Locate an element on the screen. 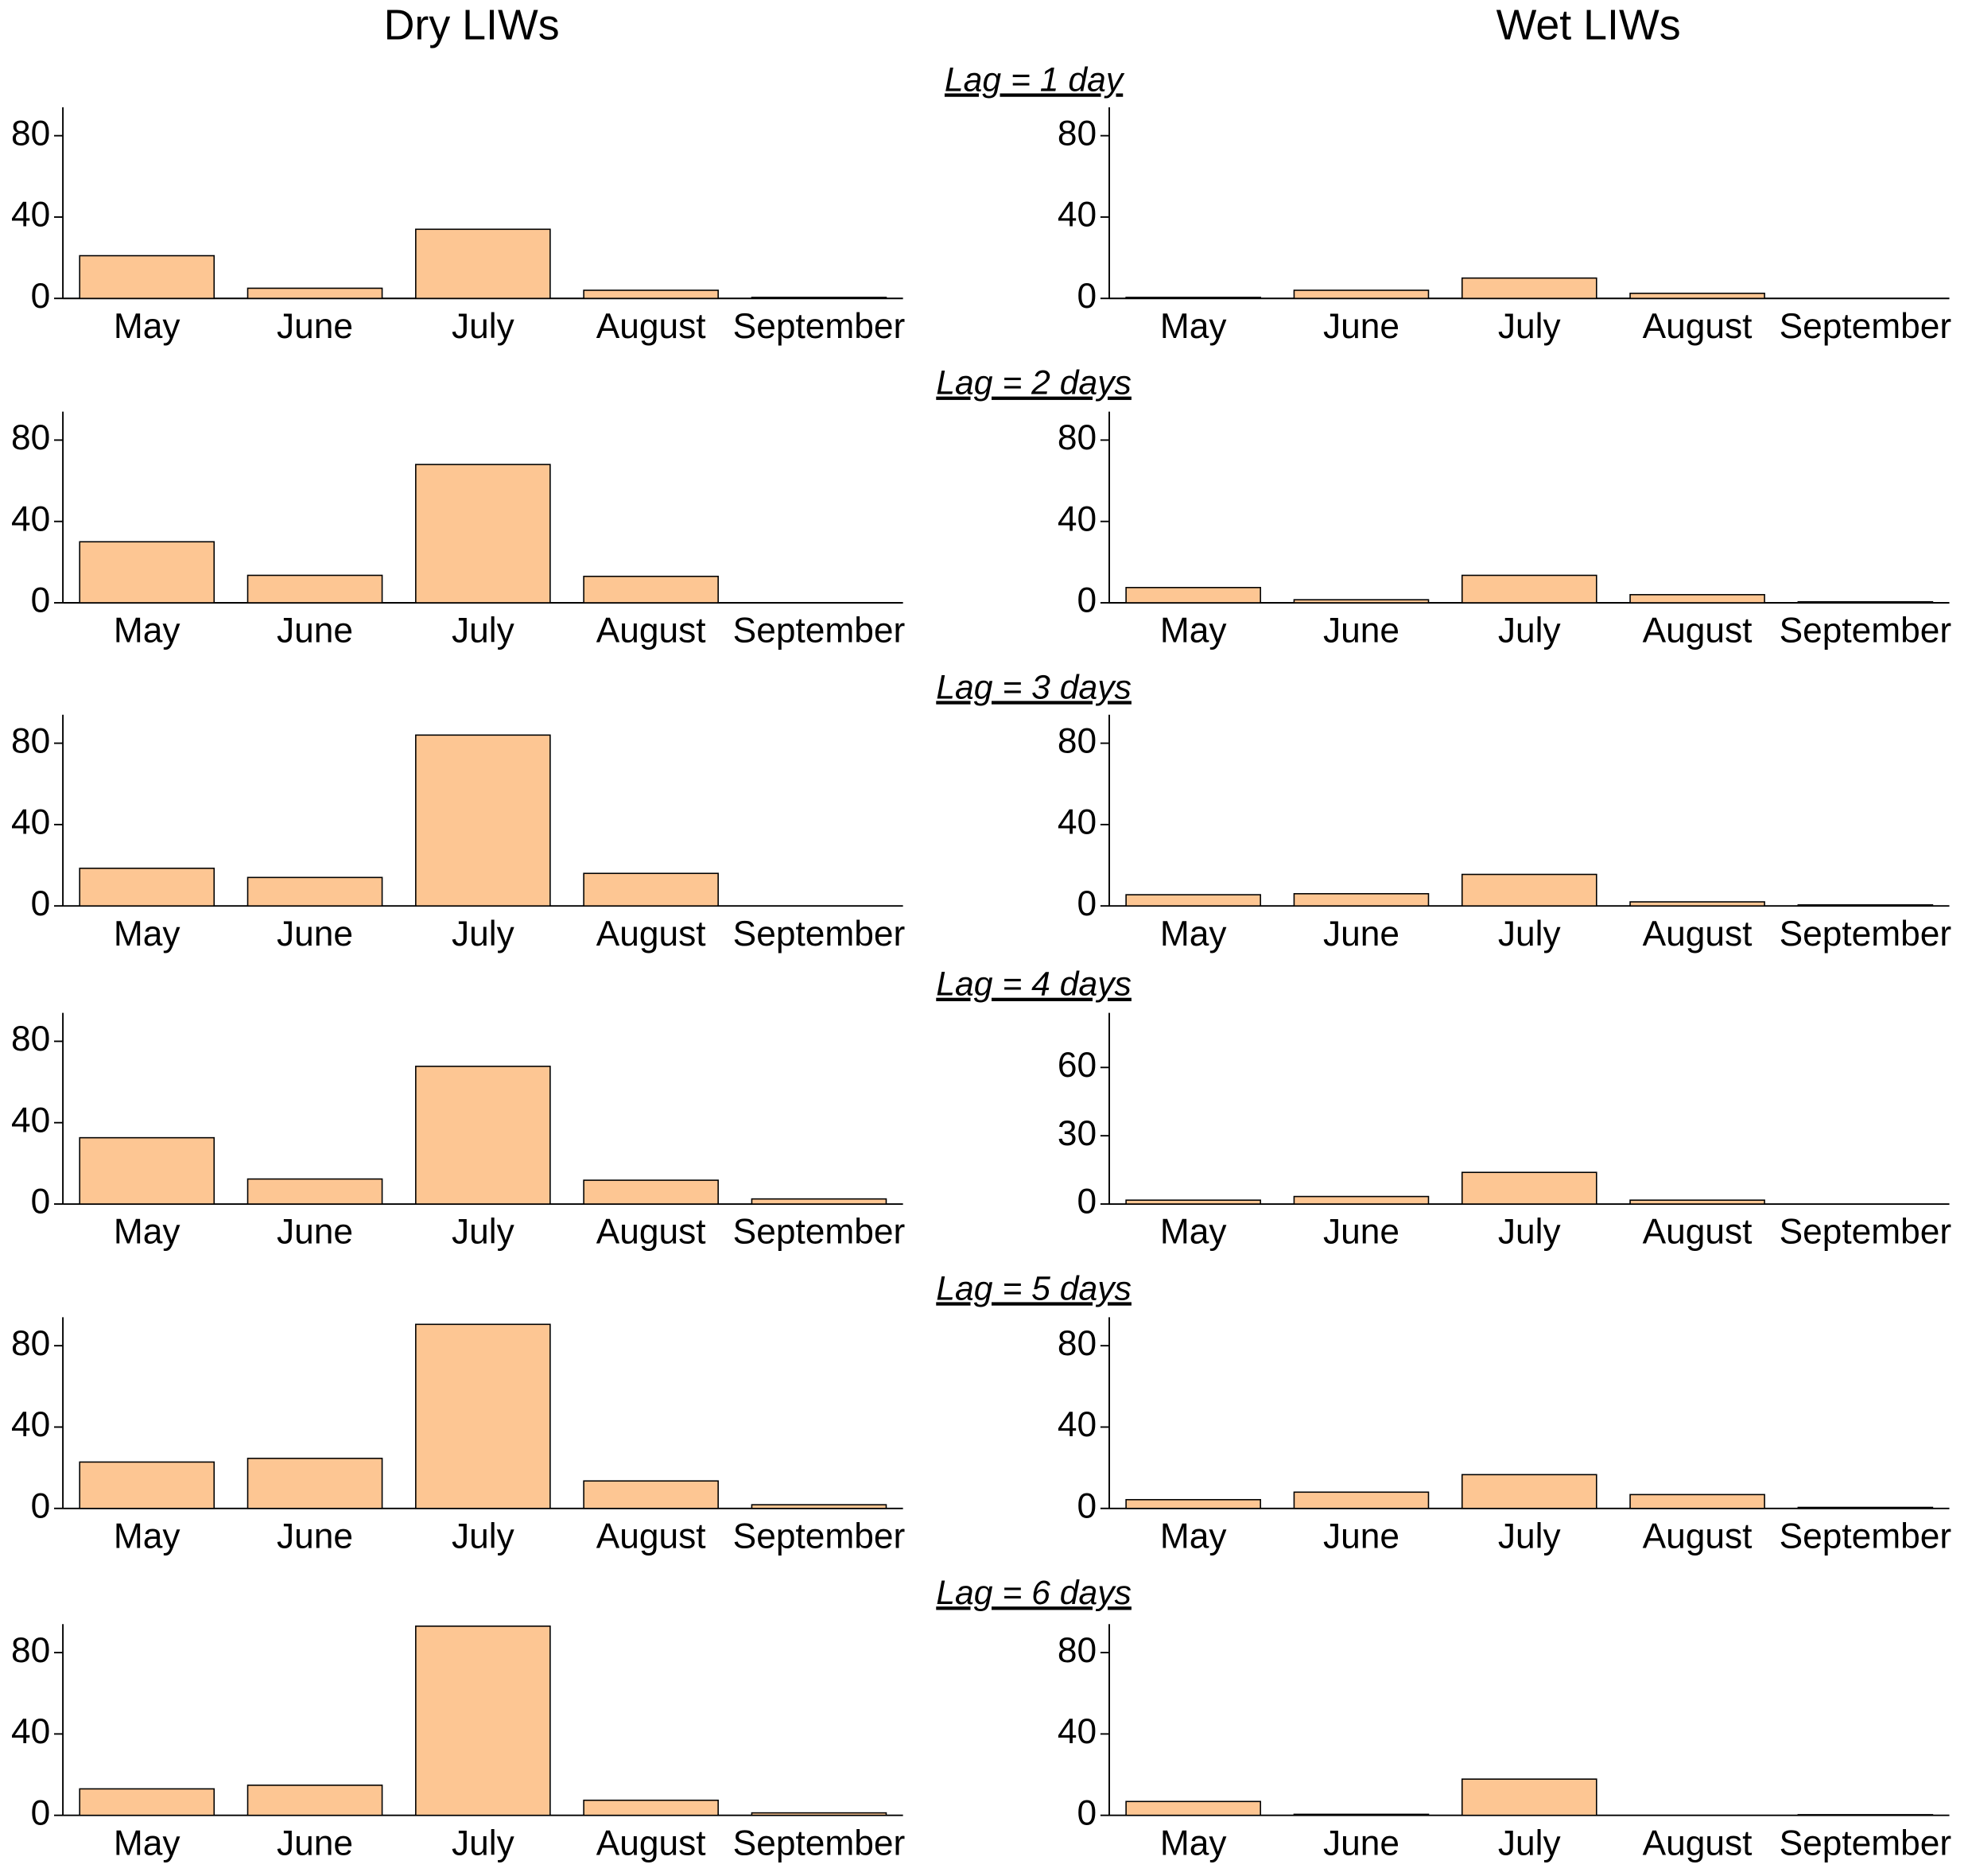 This screenshot has width=1972, height=1876. column-title: Wet LIWs is located at coordinates (1588, 25).